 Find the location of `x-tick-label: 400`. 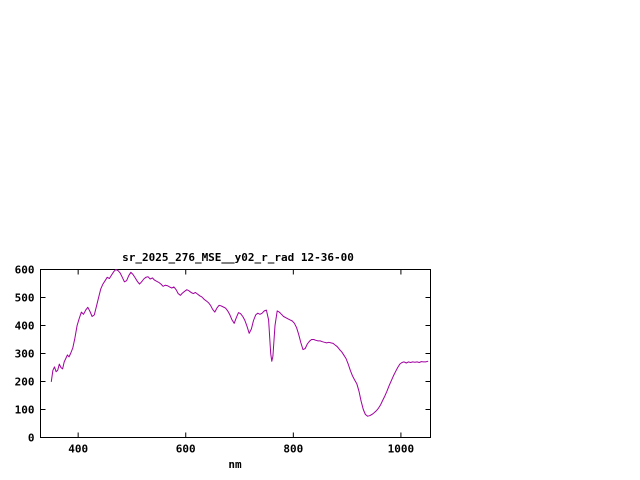

x-tick-label: 400 is located at coordinates (78, 449).